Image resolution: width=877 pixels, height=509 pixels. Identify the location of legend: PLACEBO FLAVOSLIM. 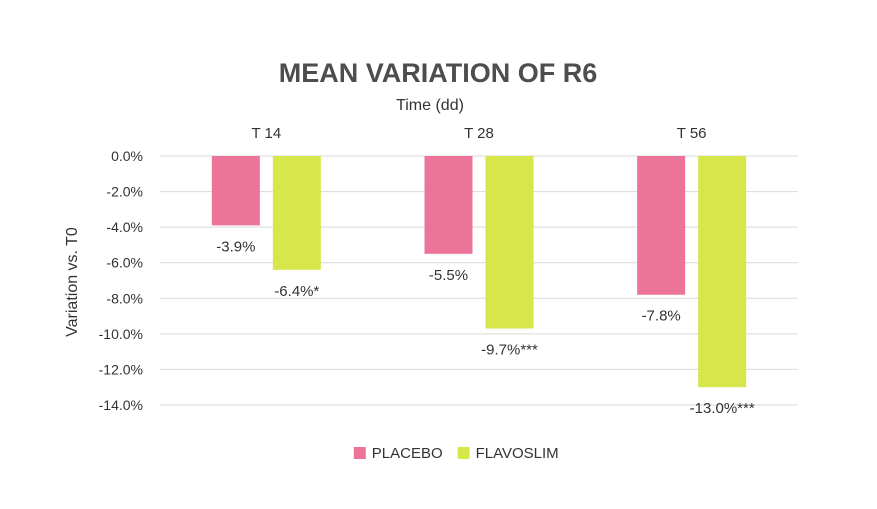
(456, 453).